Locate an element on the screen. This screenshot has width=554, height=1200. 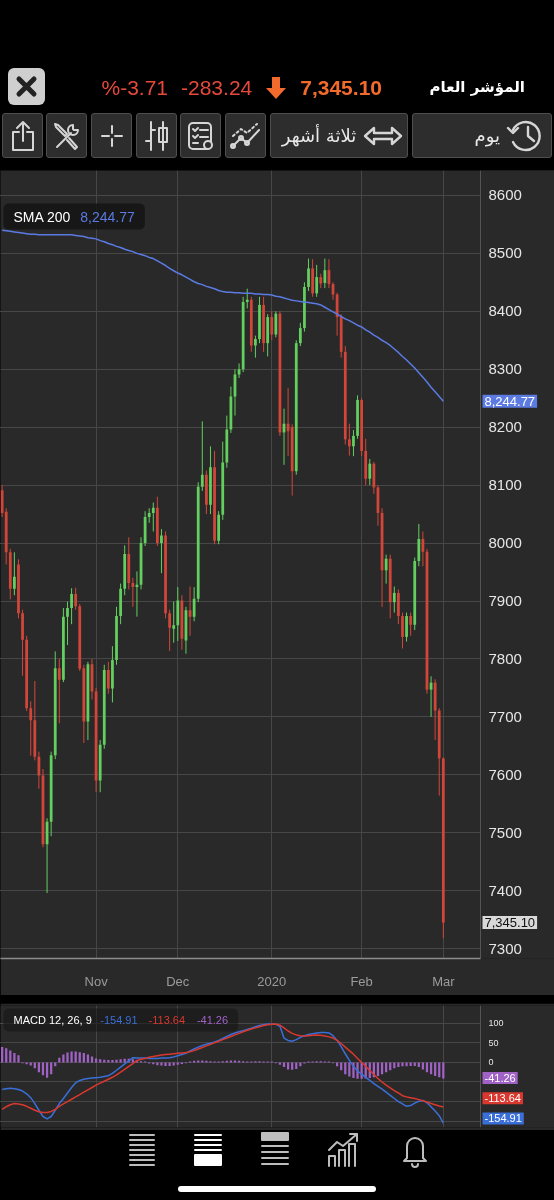
x-tick-label: Dec is located at coordinates (178, 981).